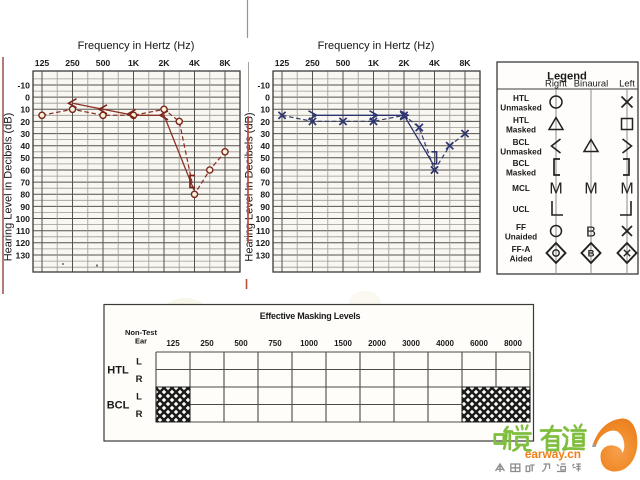 This screenshot has height=480, width=640. Describe the element at coordinates (521, 227) in the screenshot. I see `svg-text: FF` at that location.